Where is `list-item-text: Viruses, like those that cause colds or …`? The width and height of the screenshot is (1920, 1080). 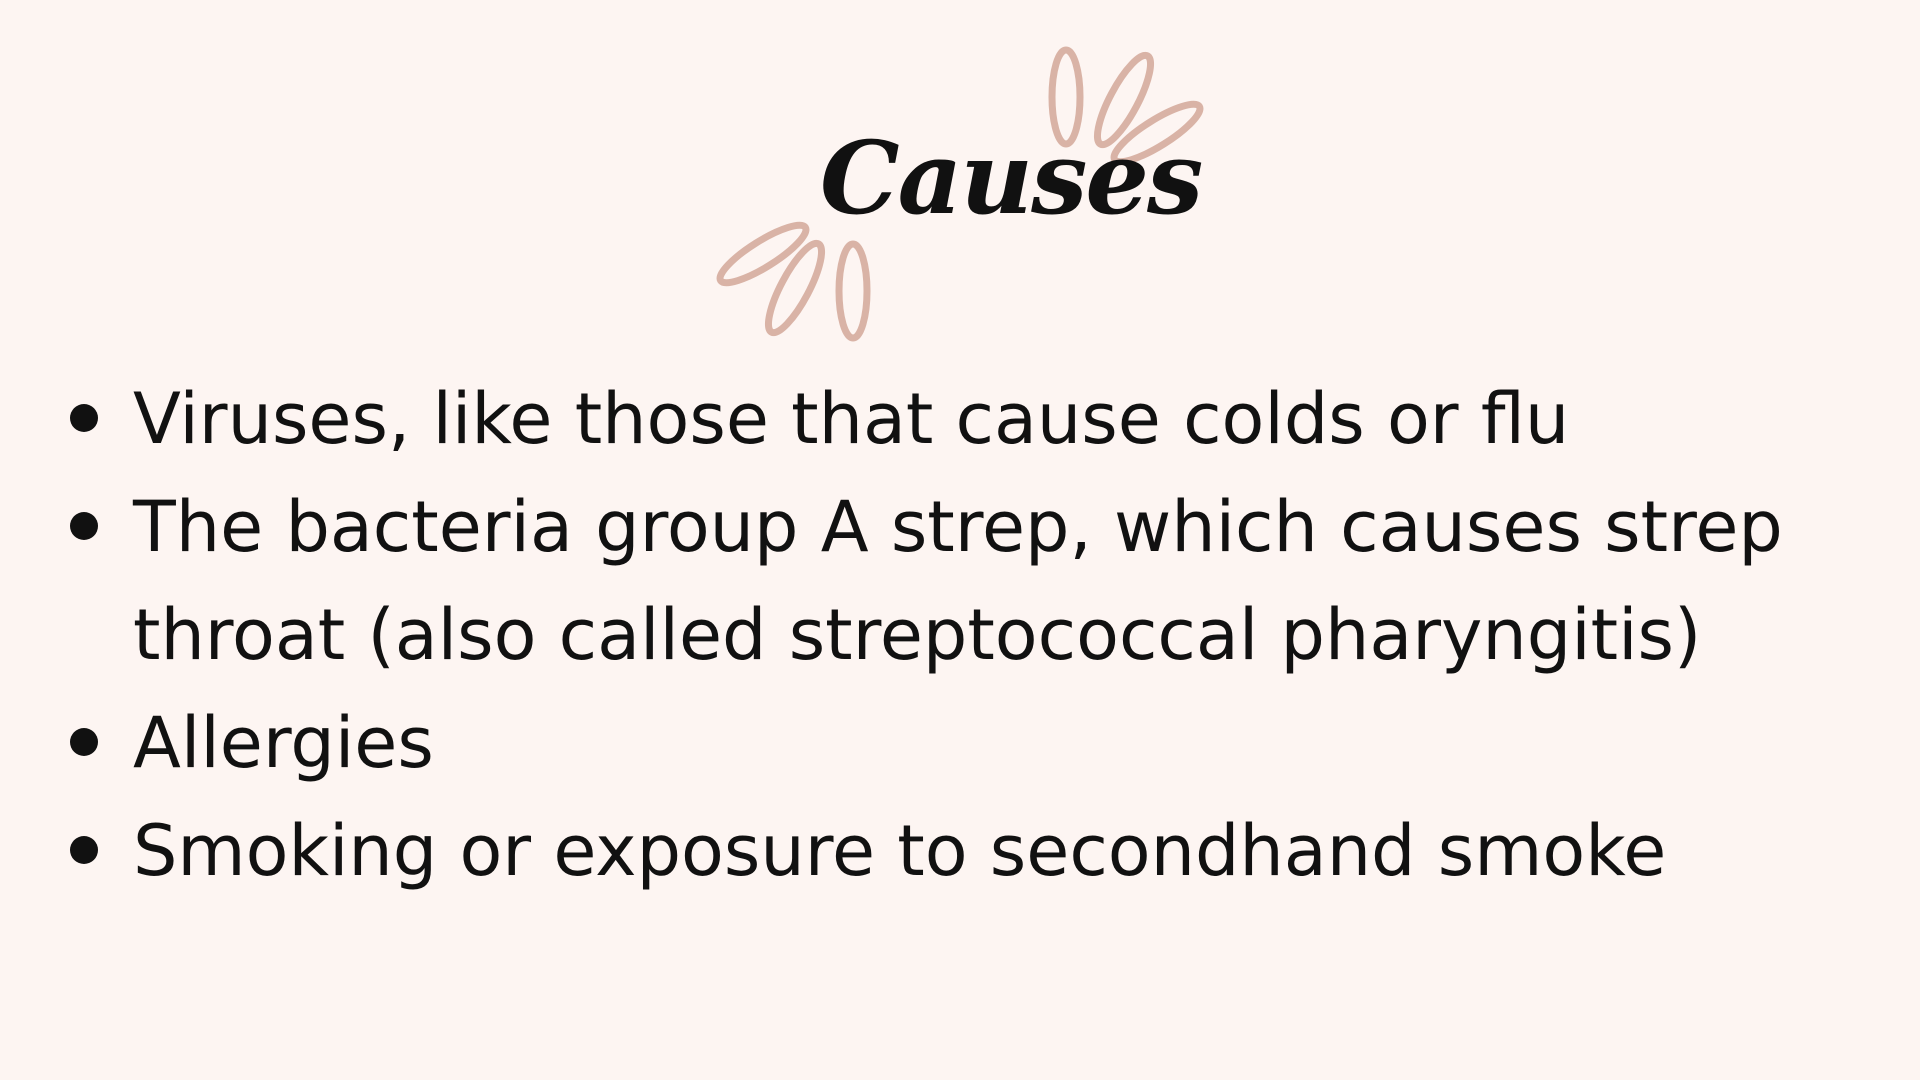
list-item-text: Viruses, like those that cause colds or … is located at coordinates (851, 419).